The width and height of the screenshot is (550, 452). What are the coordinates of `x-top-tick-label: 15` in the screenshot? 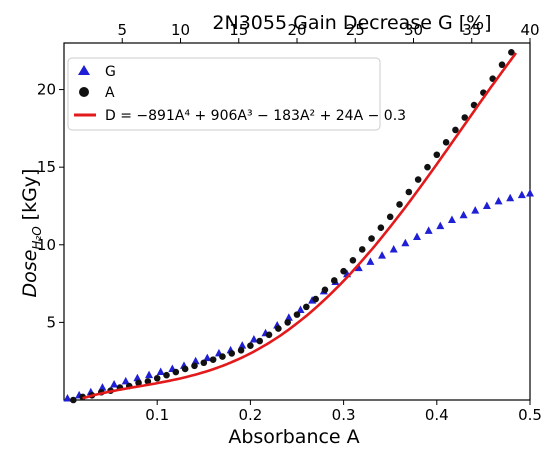 It's located at (238, 30).